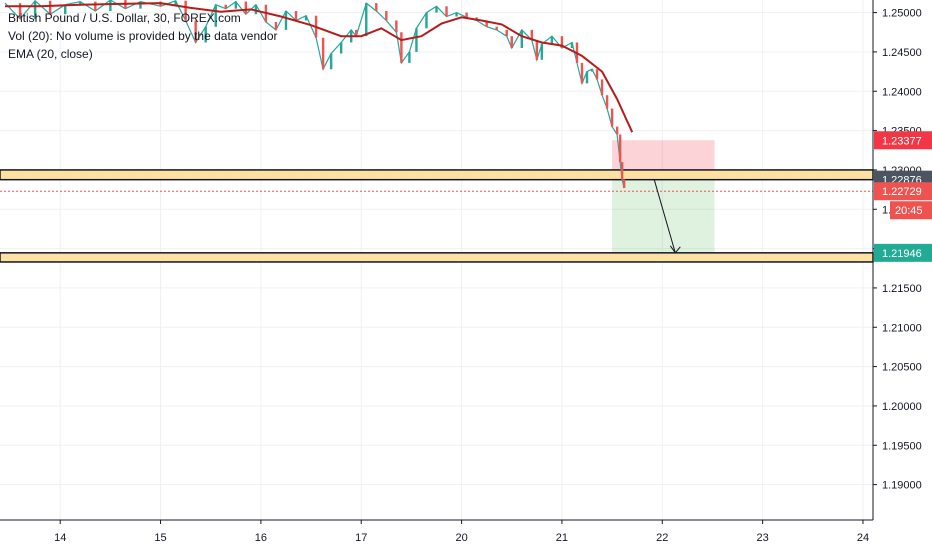 The width and height of the screenshot is (932, 555). I want to click on y-tick-label: 1.21000, so click(902, 328).